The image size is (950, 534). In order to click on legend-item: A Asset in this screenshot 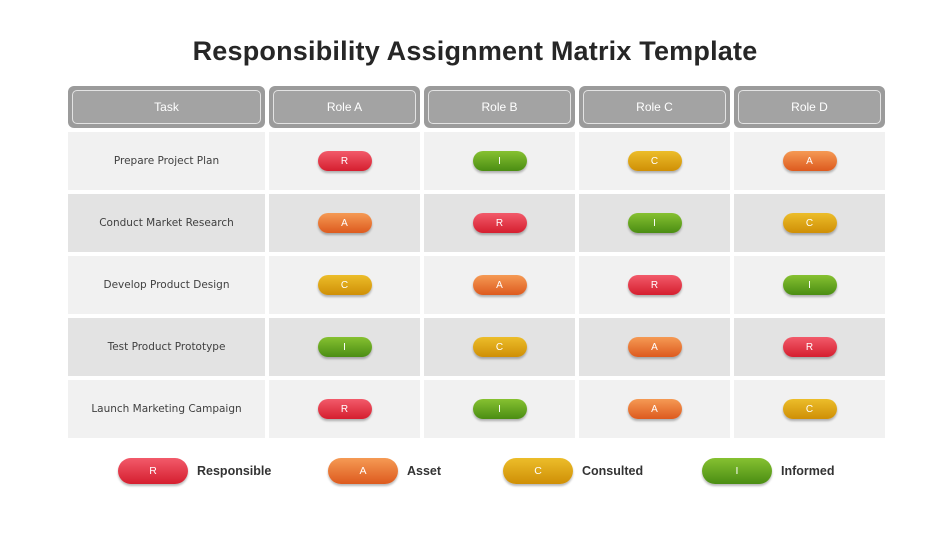, I will do `click(384, 471)`.